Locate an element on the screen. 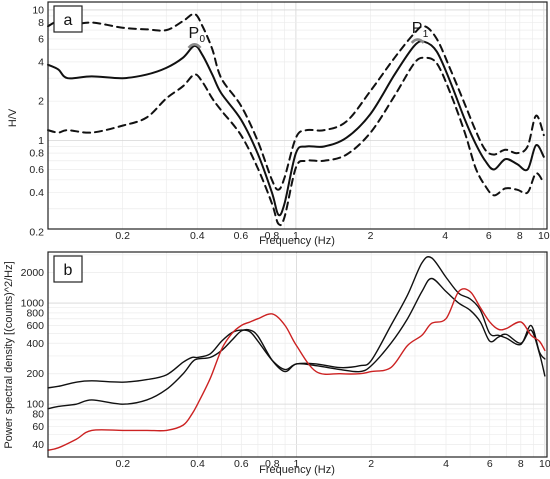 This screenshot has height=479, width=550. y-tick-label: 80 is located at coordinates (38, 414).